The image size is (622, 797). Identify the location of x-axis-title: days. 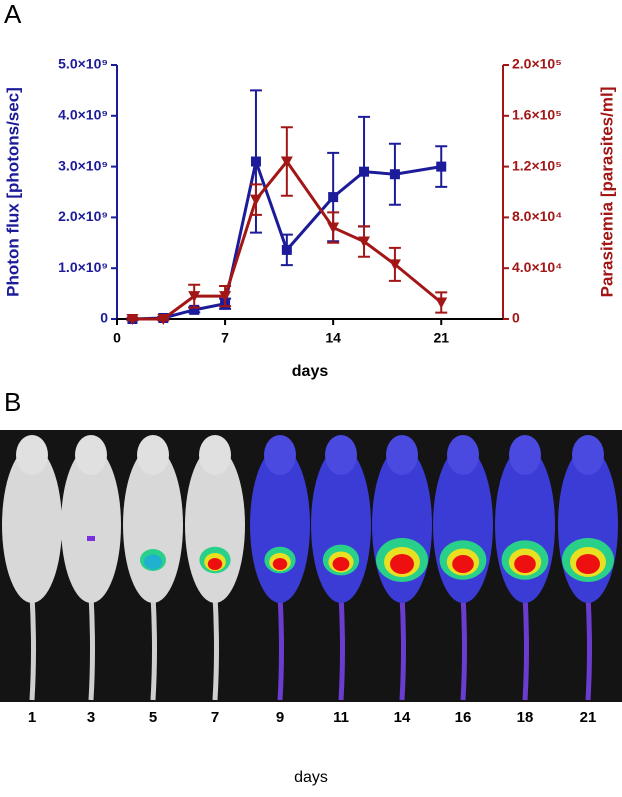
(310, 371).